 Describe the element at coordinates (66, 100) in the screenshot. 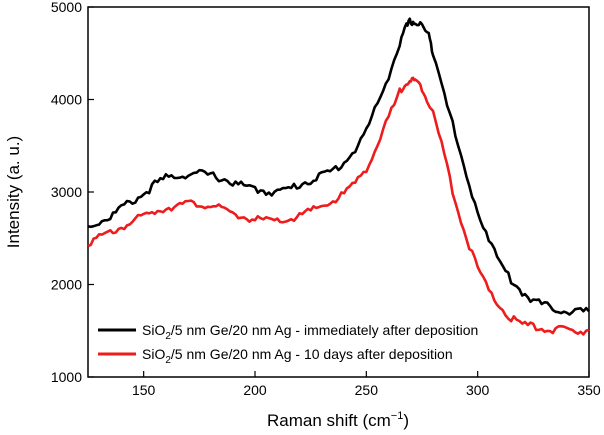

I see `y-tick-label: 4000` at that location.